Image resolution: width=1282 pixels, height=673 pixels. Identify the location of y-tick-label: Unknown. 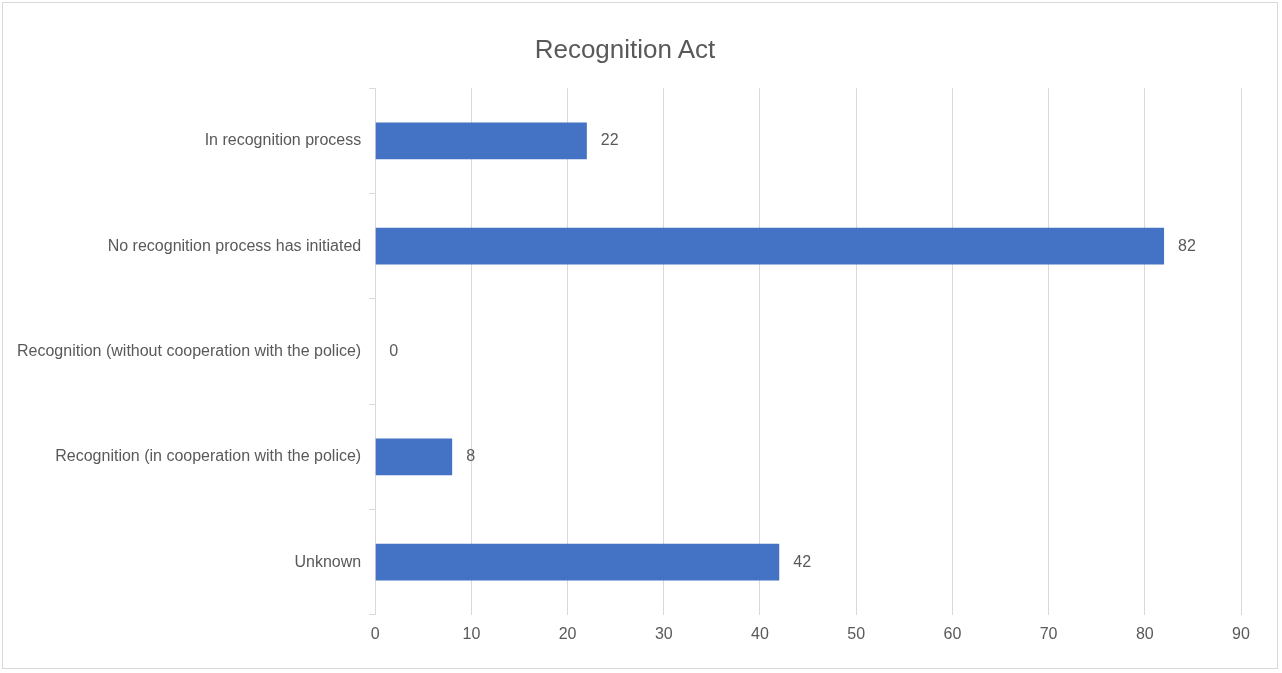
(328, 561).